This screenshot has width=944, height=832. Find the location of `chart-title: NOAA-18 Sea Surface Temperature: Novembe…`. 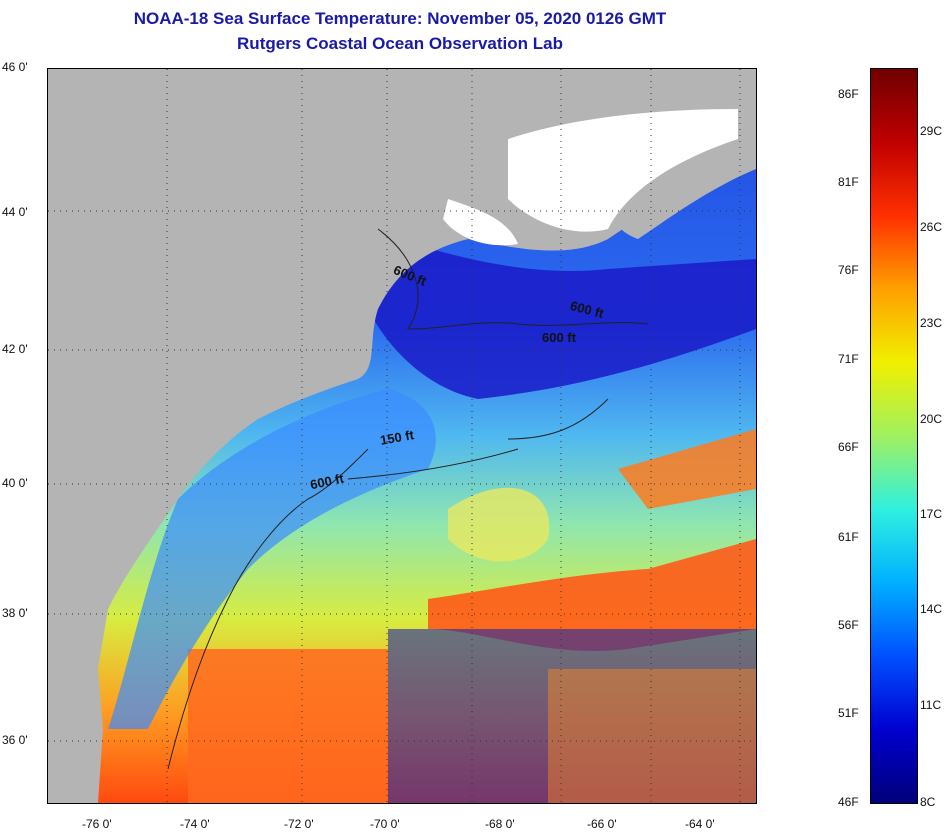

chart-title: NOAA-18 Sea Surface Temperature: Novembe… is located at coordinates (400, 18).